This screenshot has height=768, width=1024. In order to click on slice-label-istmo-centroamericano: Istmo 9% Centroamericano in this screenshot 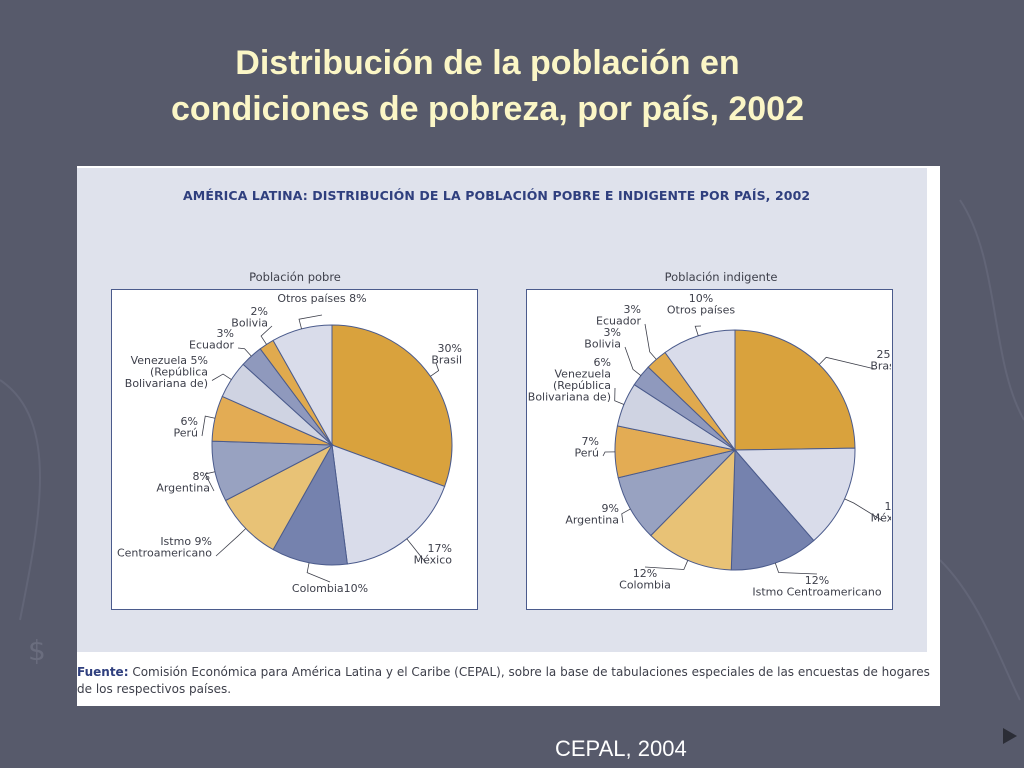, I will do `click(164, 547)`.